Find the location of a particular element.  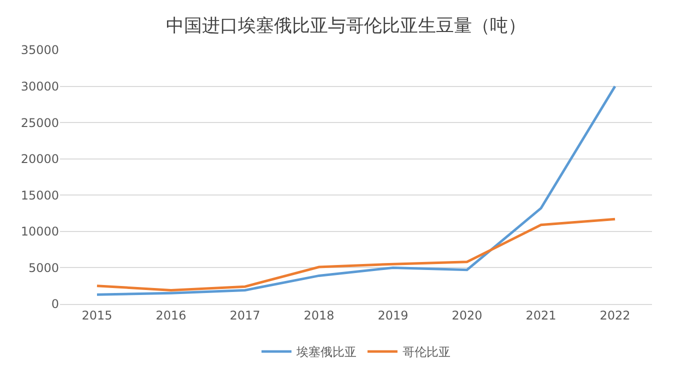

x-tick-label: 2021 is located at coordinates (541, 315).